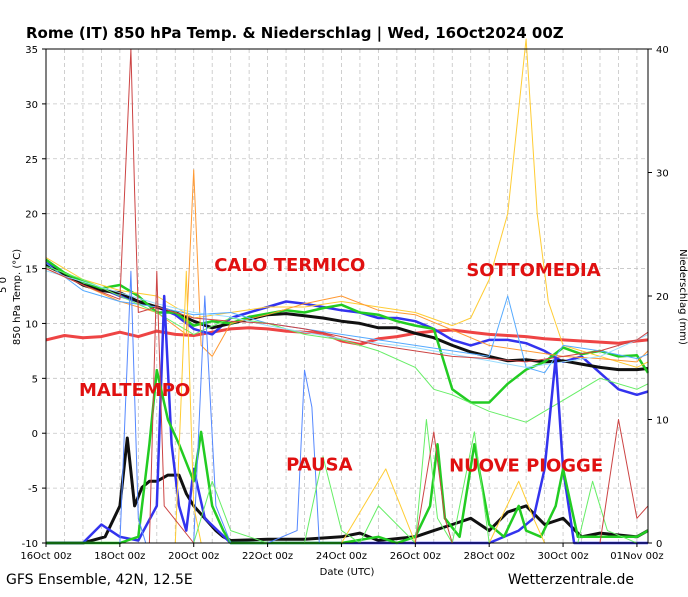 This screenshot has width=688, height=597. Describe the element at coordinates (30, 544) in the screenshot. I see `y-left-tick-label: -10` at that location.